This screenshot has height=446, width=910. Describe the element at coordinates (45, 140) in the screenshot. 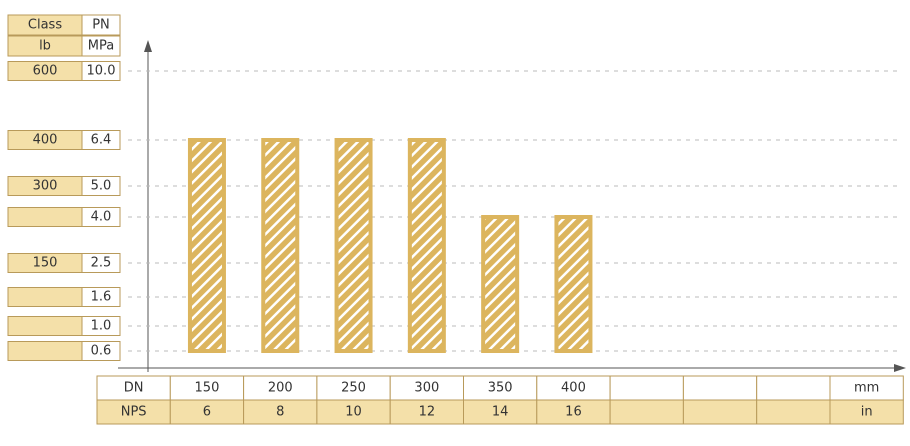

I see `class-label: 400` at that location.